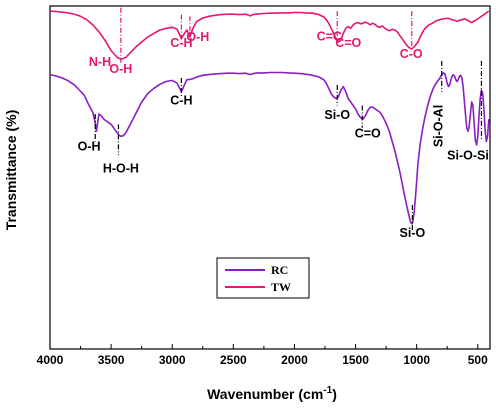 This screenshot has height=409, width=496. What do you see at coordinates (294, 360) in the screenshot?
I see `x-tick-label: 2000` at bounding box center [294, 360].